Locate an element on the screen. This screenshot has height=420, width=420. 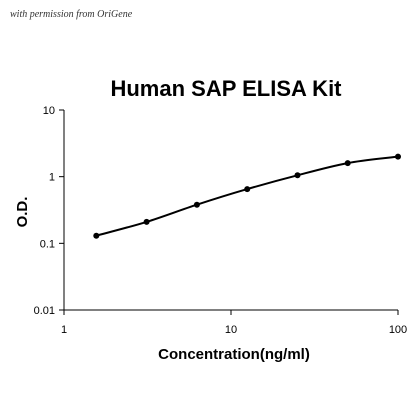
y-tick-label: 0.01 is located at coordinates (44, 311).